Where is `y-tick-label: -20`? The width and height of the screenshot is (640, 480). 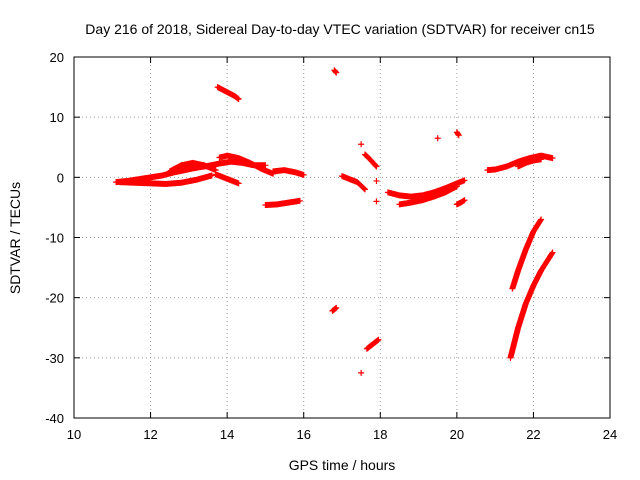 y-tick-label: -20 is located at coordinates (54, 298).